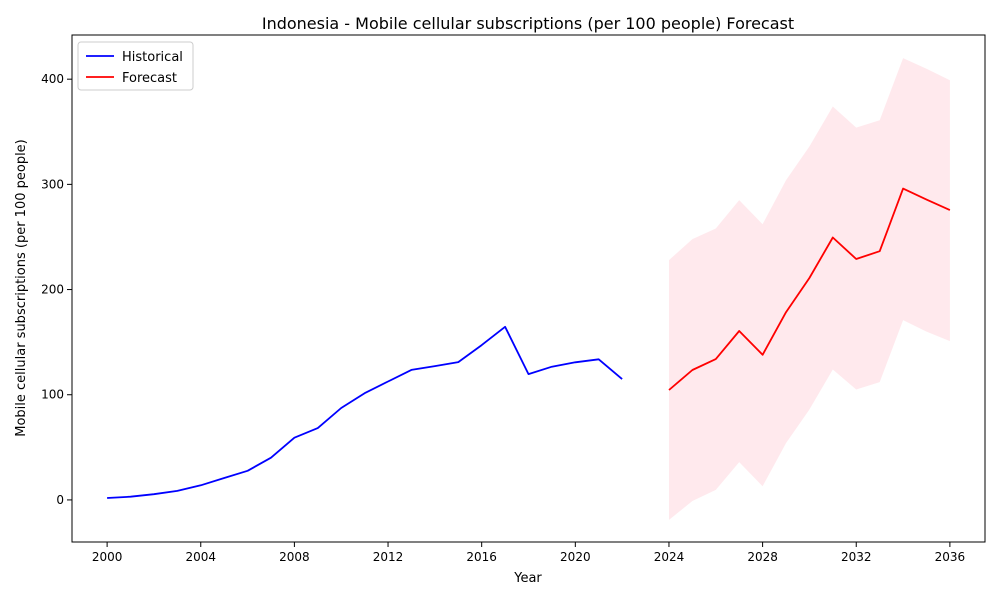  Describe the element at coordinates (856, 557) in the screenshot. I see `x-tick-label: 2032` at that location.